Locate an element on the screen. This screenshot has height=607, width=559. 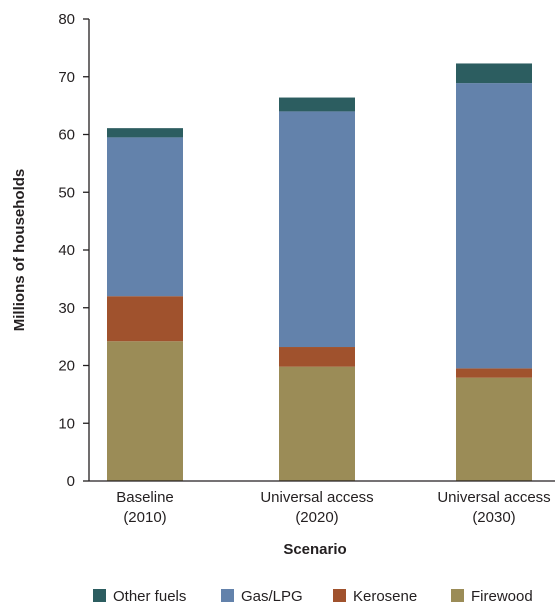
y-tick-label: 60 is located at coordinates (66, 135).